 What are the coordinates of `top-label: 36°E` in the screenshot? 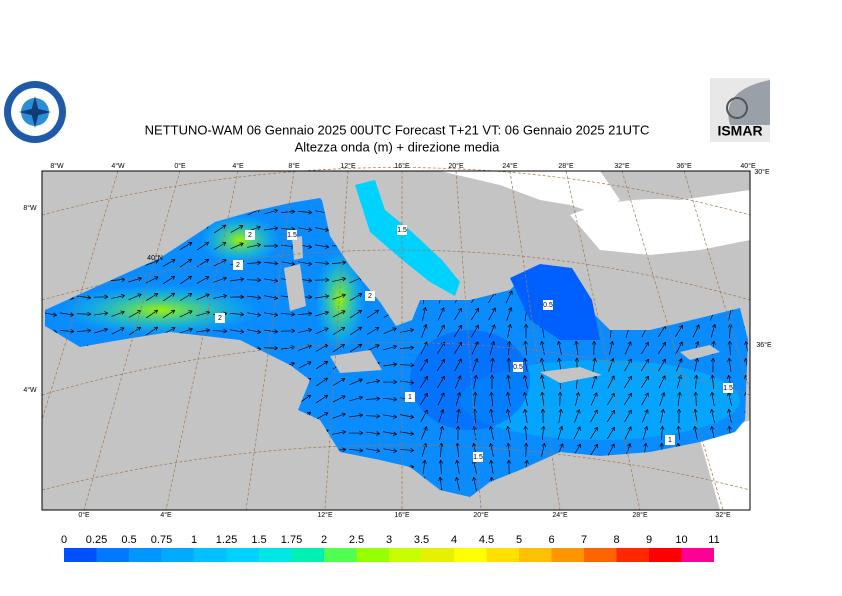 It's located at (684, 166).